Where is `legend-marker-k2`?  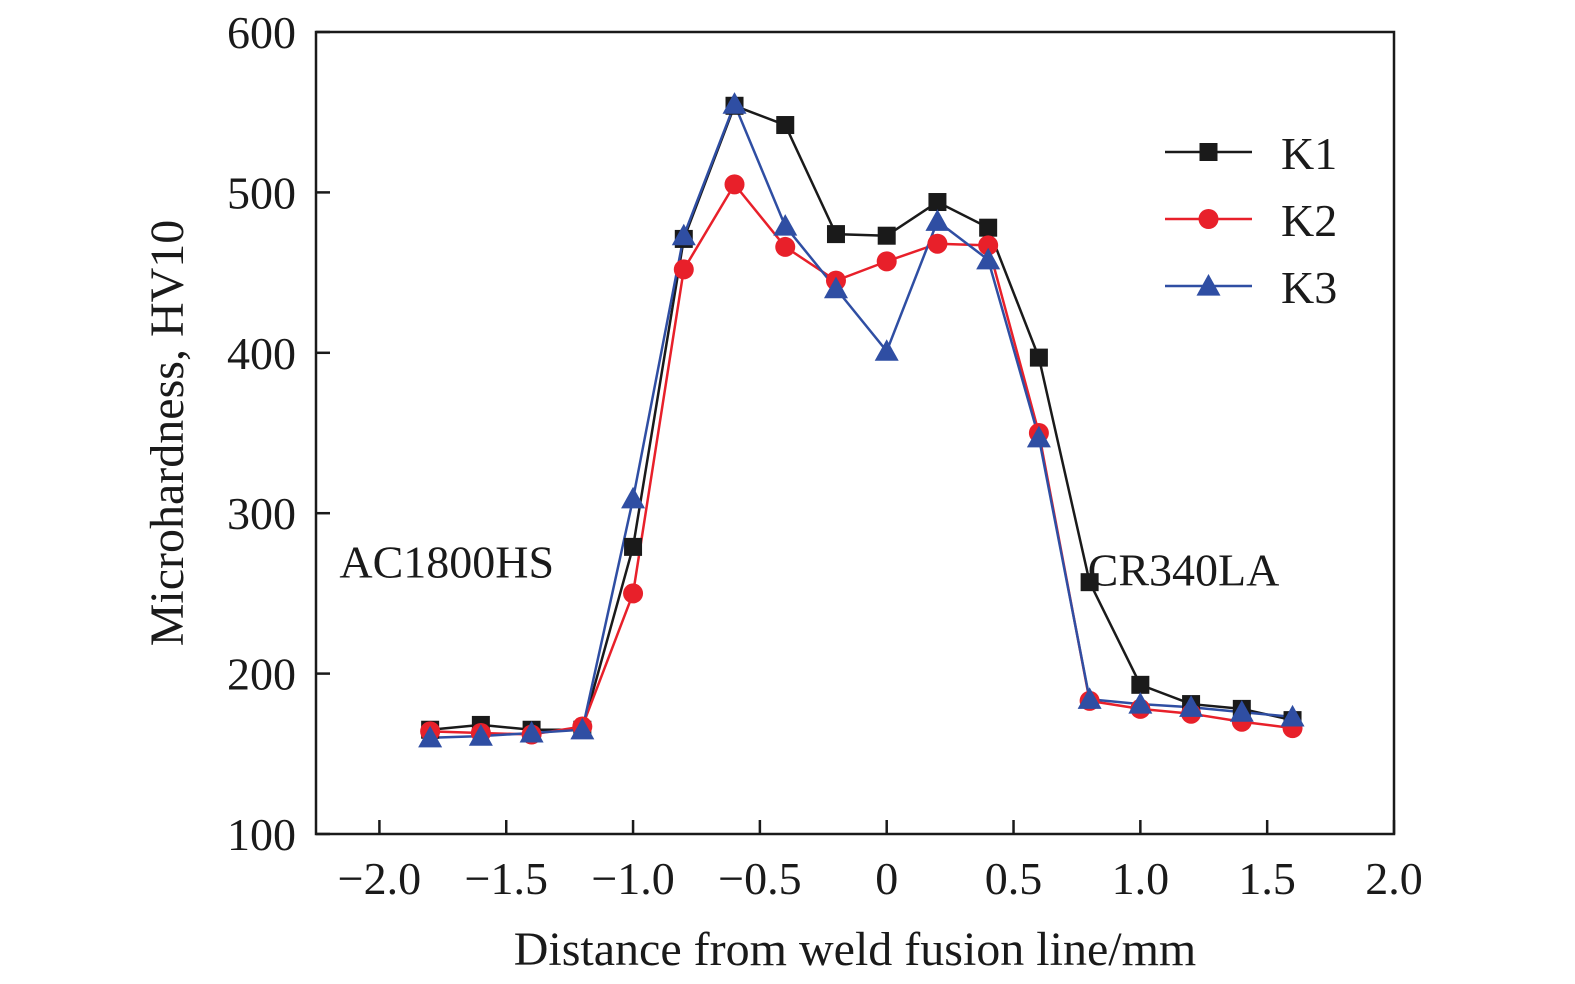
legend-marker-k2 is located at coordinates (1208, 219).